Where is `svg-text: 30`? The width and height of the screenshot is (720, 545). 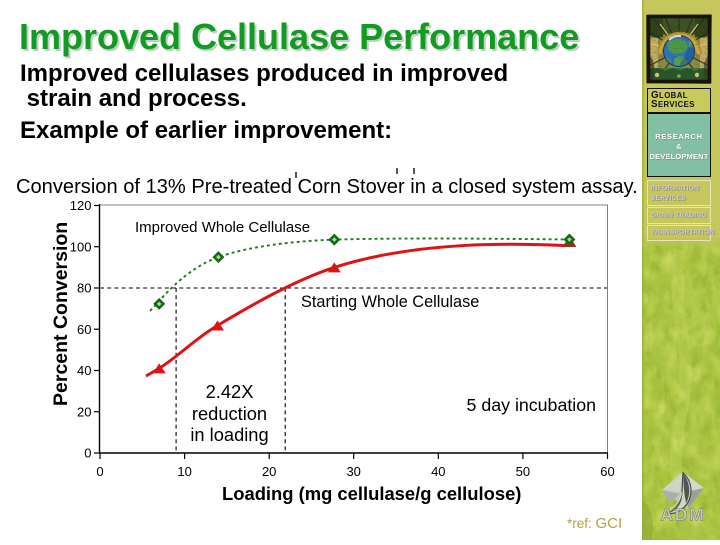
svg-text: 30 is located at coordinates (353, 471).